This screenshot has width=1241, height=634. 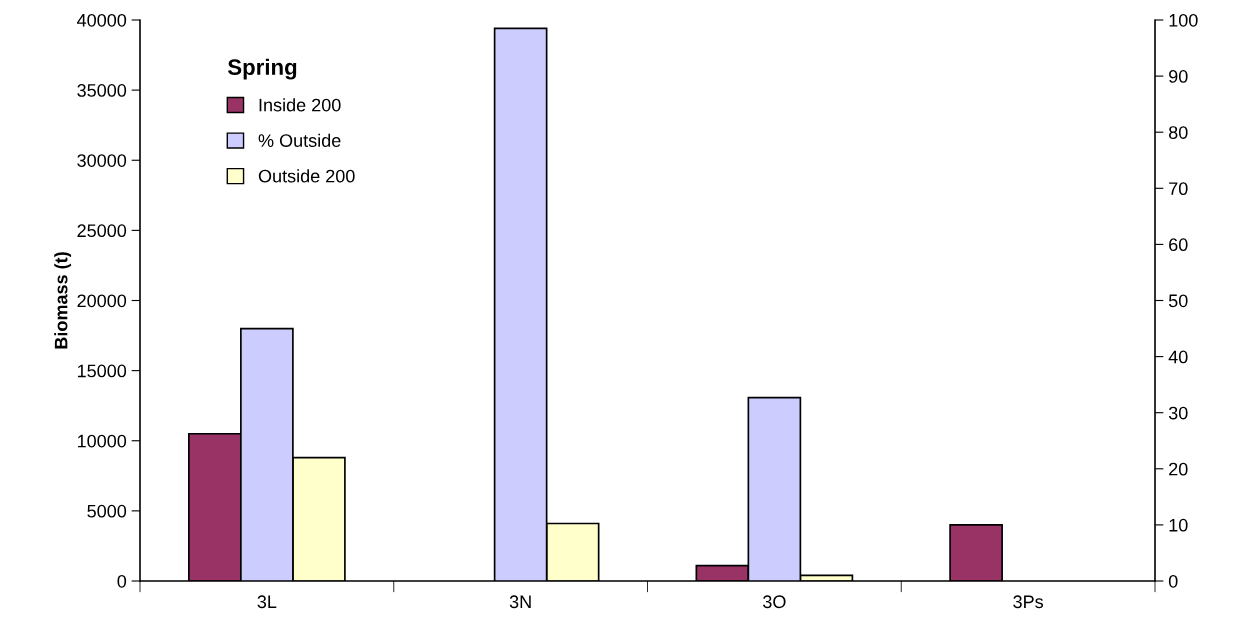 What do you see at coordinates (1178, 469) in the screenshot?
I see `y2-tick-label: 20` at bounding box center [1178, 469].